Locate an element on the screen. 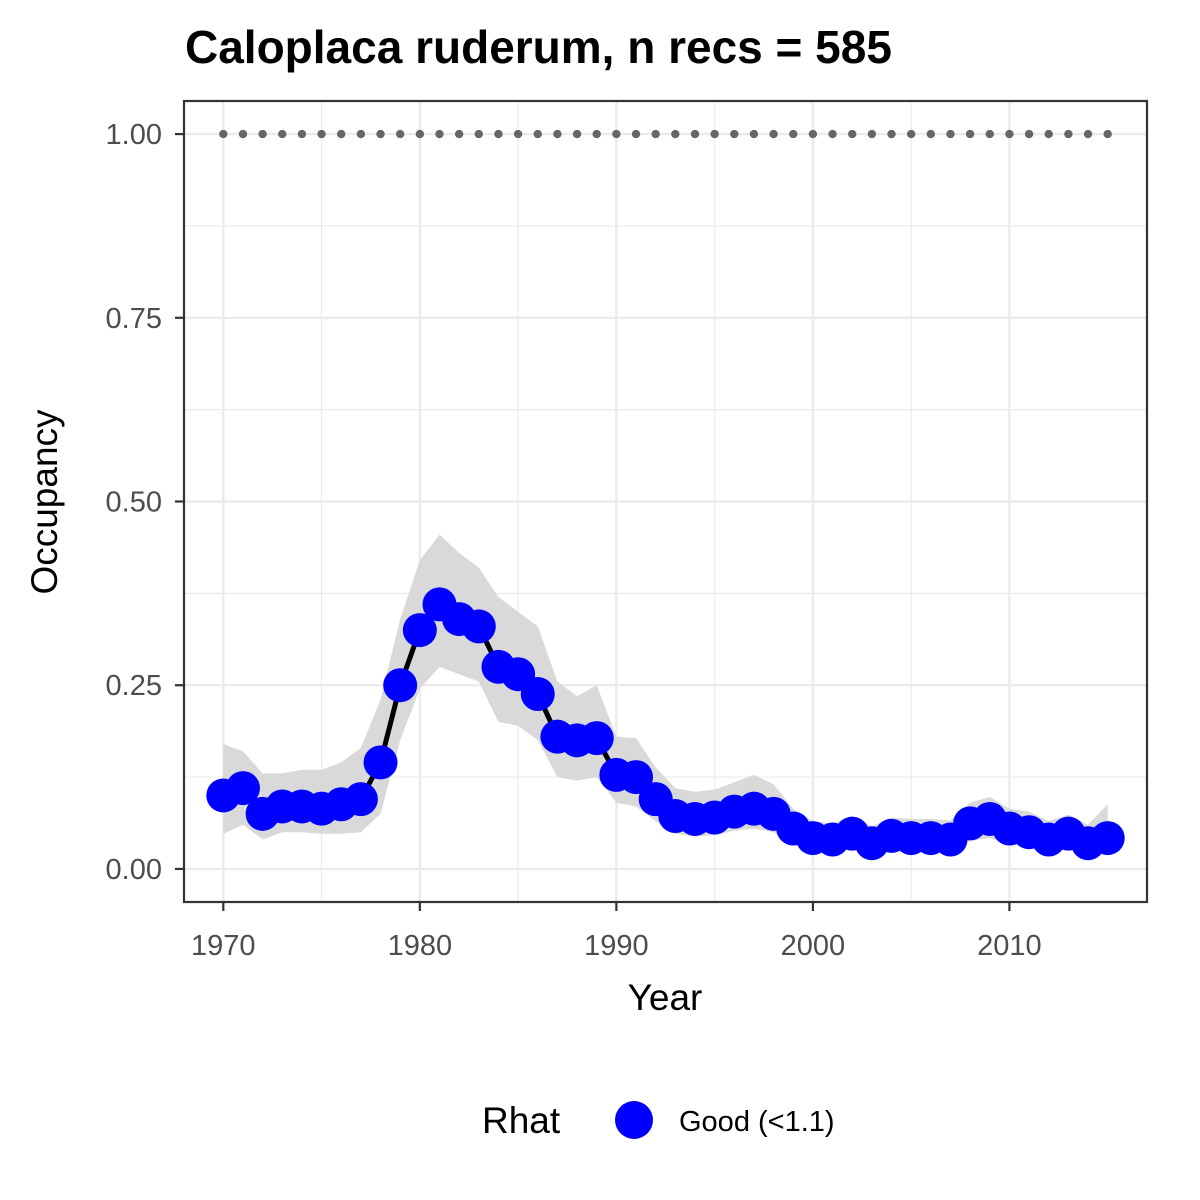  y-axis-title: Occupancy is located at coordinates (44, 502).